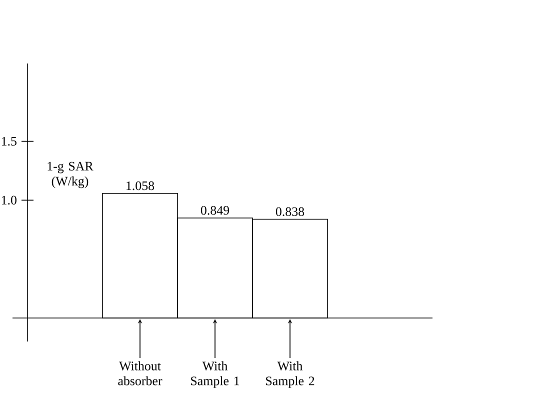 The width and height of the screenshot is (556, 415). I want to click on data-label: 1.058, so click(140, 185).